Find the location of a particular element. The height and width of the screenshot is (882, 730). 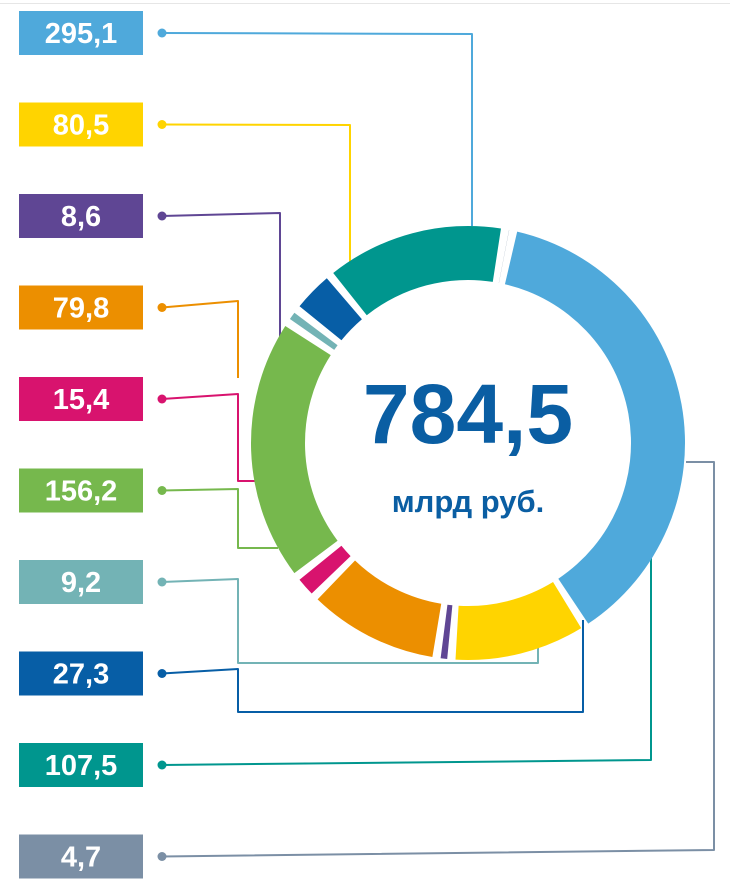

value-label-text: 15,4 is located at coordinates (81, 400).